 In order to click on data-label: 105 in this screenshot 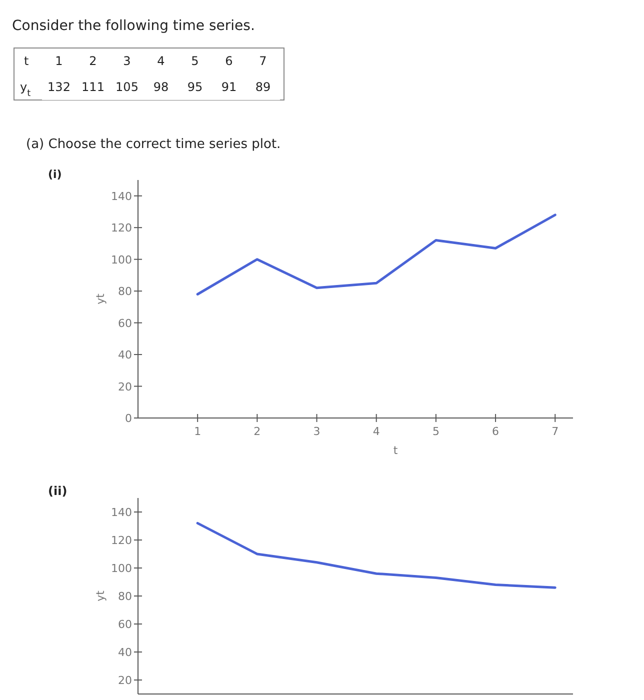, I will do `click(127, 87)`.